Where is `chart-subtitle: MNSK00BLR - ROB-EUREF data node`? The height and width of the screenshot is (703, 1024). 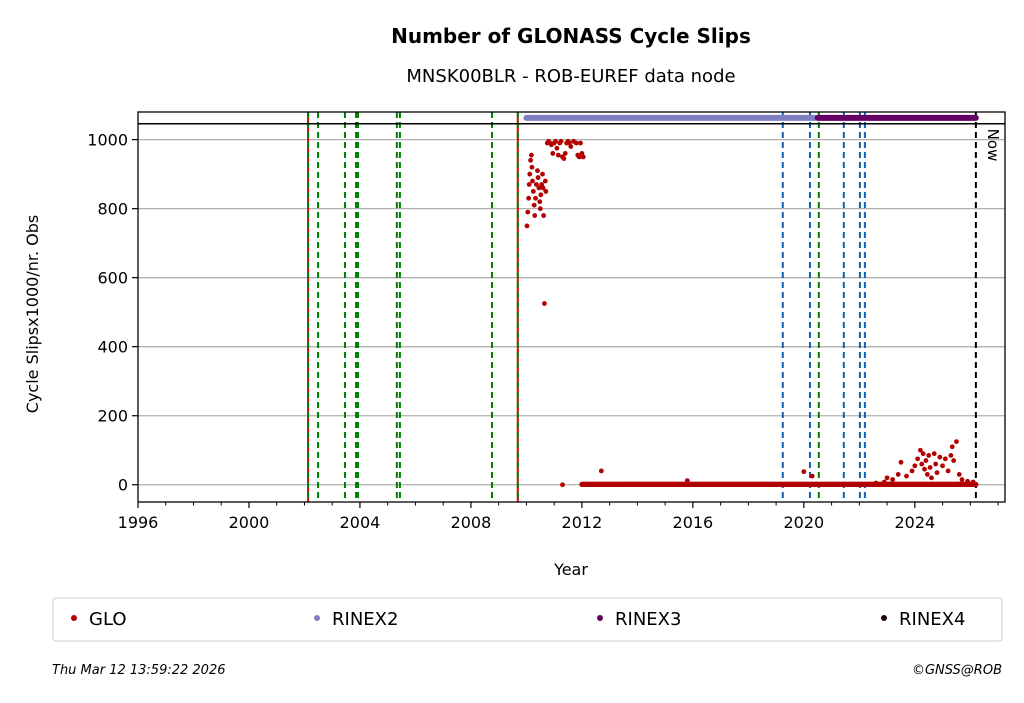
chart-subtitle: MNSK00BLR - ROB-EUREF data node is located at coordinates (570, 76).